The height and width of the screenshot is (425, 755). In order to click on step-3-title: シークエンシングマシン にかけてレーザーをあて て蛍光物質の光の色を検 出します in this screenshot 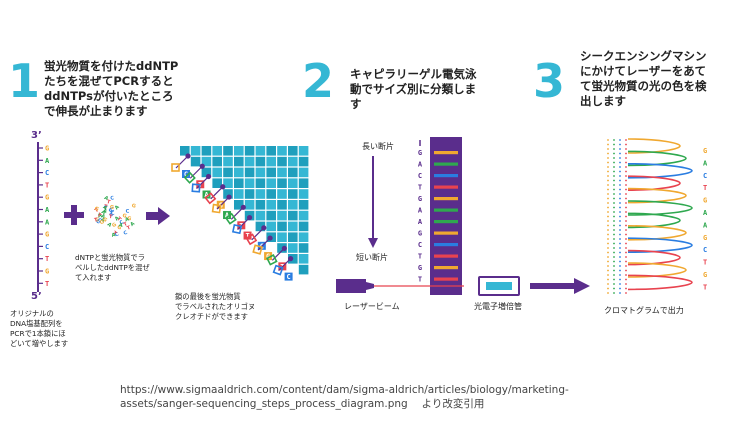, I will do `click(643, 78)`.